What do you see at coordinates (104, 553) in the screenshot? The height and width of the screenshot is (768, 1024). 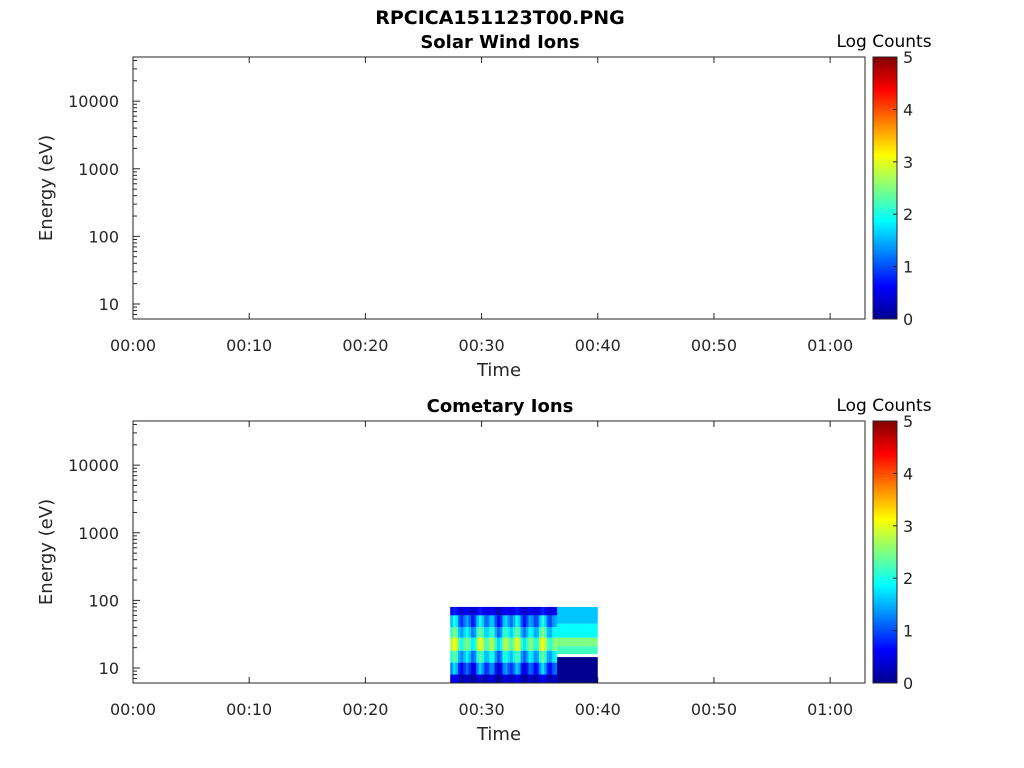 I see `y-axis-ticks: 10 100 1000 10000` at bounding box center [104, 553].